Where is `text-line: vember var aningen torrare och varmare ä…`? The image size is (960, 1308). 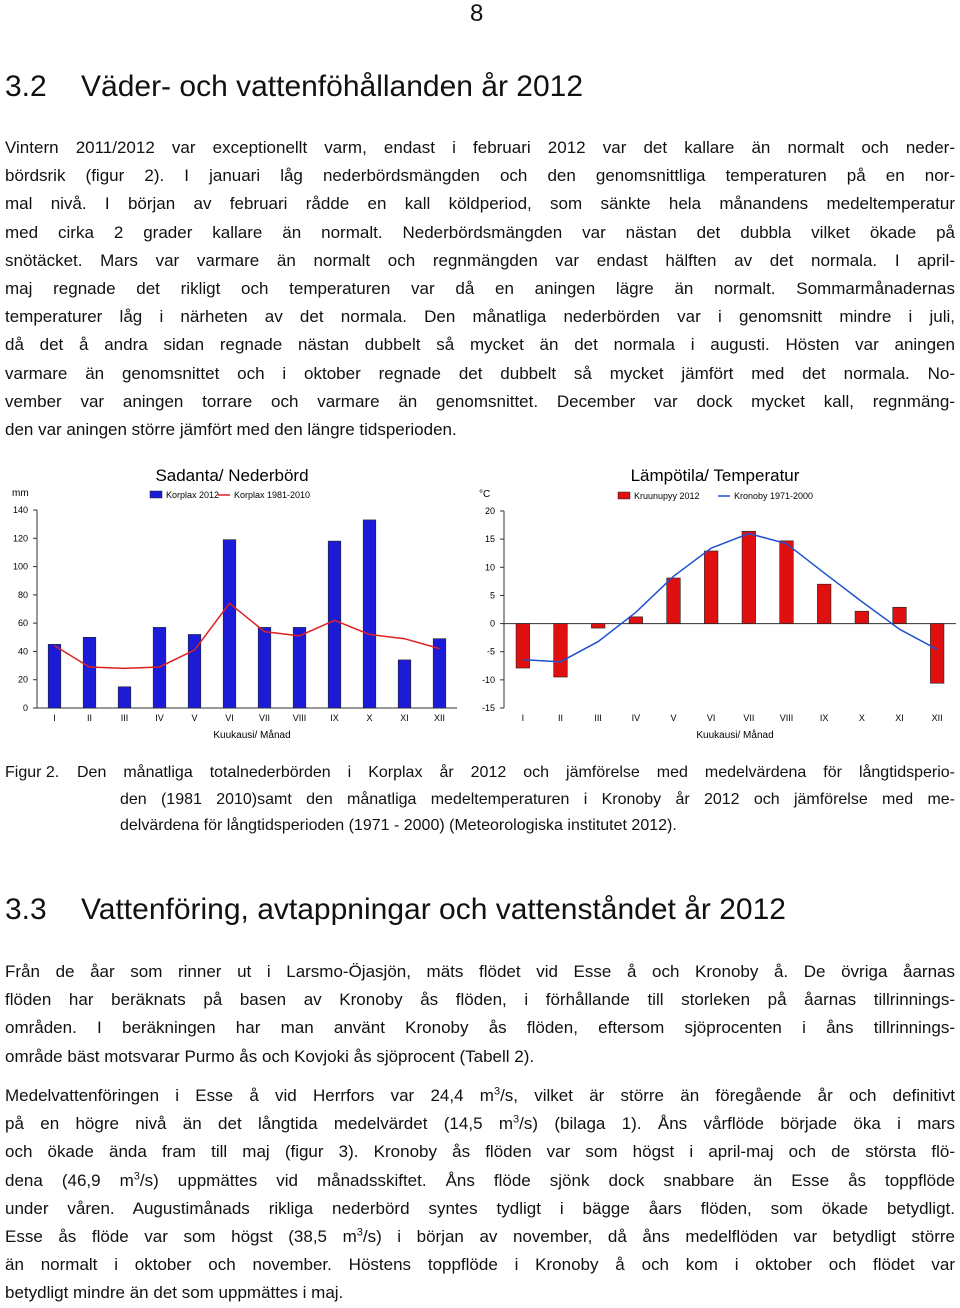
text-line: vember var aningen torrare och varmare ä… is located at coordinates (480, 401).